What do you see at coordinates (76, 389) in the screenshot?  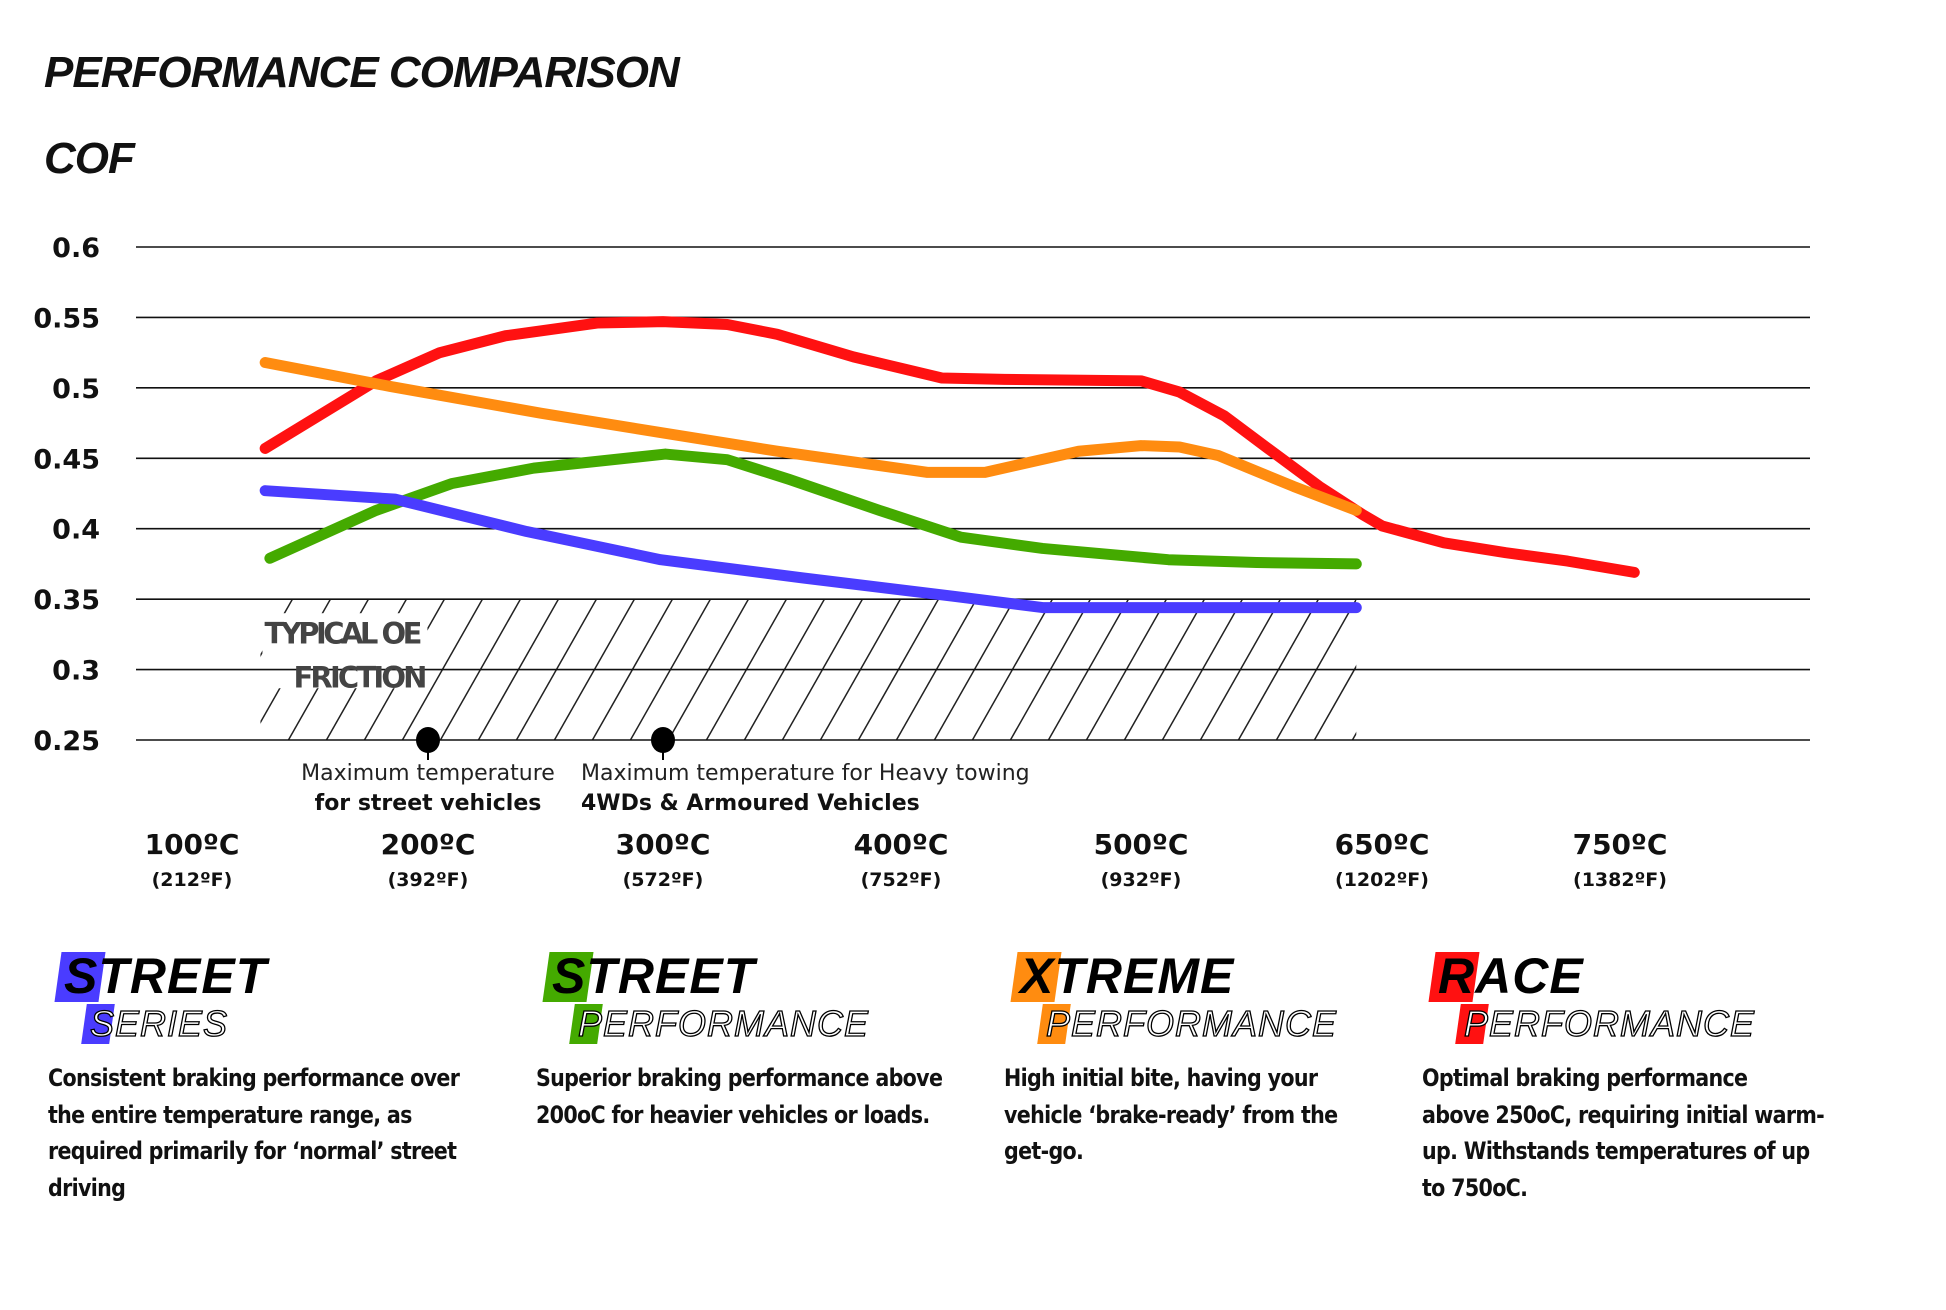 I see `y-tick-label: 0.5` at bounding box center [76, 389].